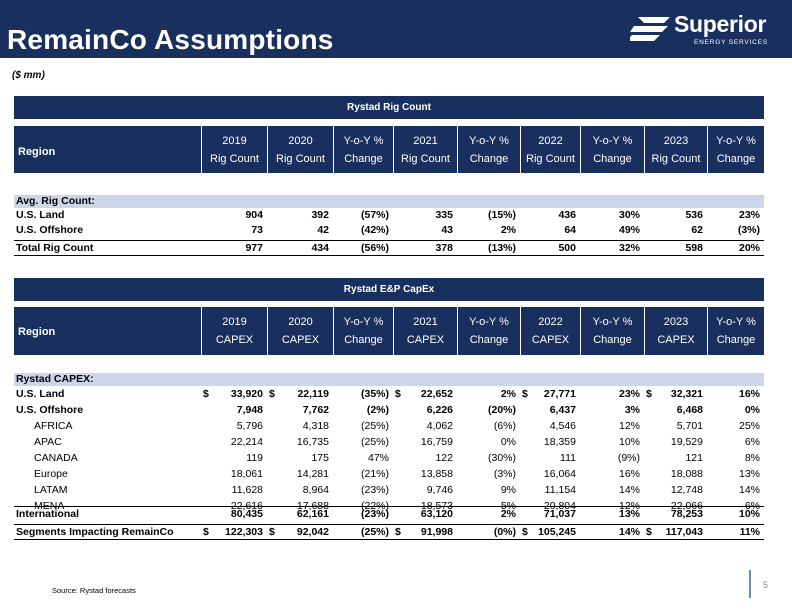 This screenshot has width=792, height=612. I want to click on table-cell: 20%, so click(749, 248).